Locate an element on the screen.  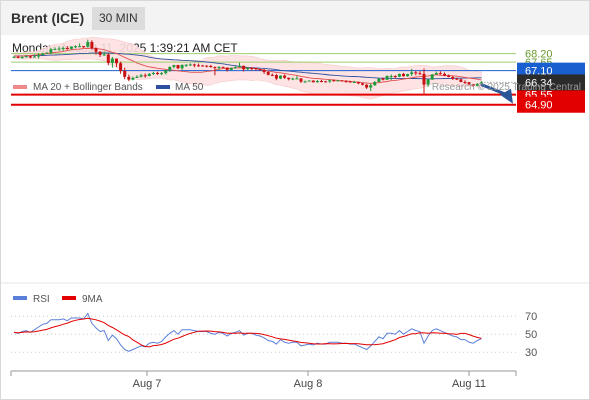
timeframe-button: 30 MIN is located at coordinates (118, 18).